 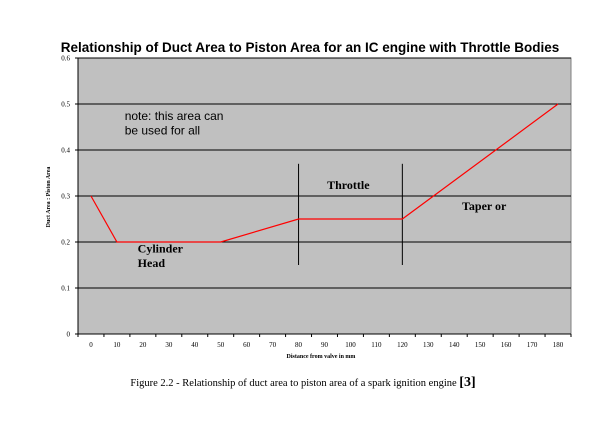 What do you see at coordinates (221, 345) in the screenshot?
I see `x-tick-label: 50` at bounding box center [221, 345].